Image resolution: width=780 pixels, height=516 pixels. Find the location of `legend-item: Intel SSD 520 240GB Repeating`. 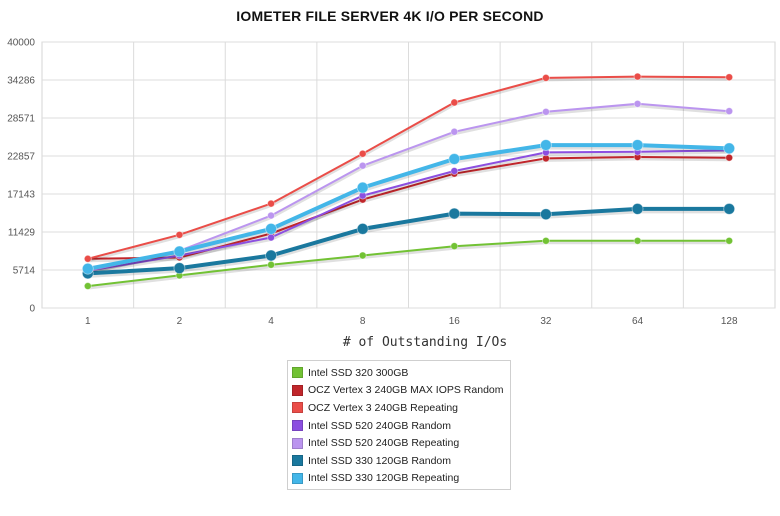

legend-item: Intel SSD 520 240GB Repeating is located at coordinates (401, 443).